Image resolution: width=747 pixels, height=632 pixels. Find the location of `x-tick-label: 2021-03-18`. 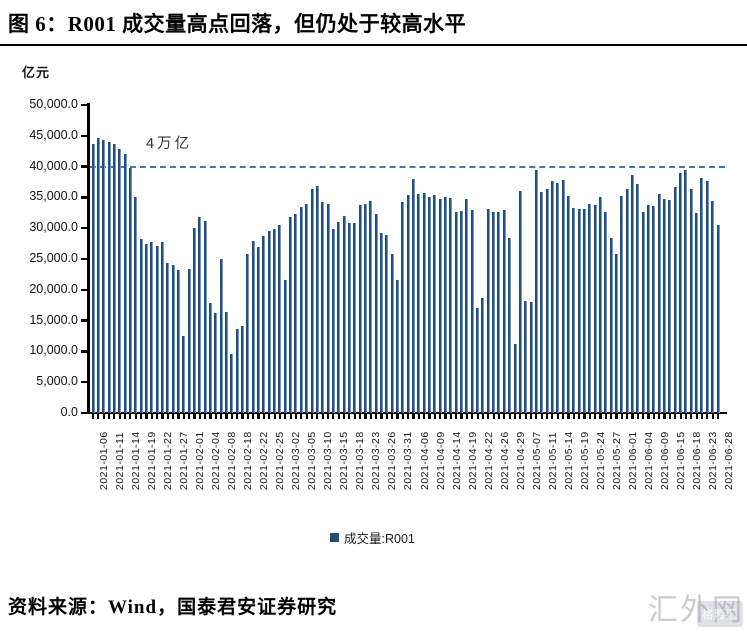

x-tick-label: 2021-03-18 is located at coordinates (360, 460).